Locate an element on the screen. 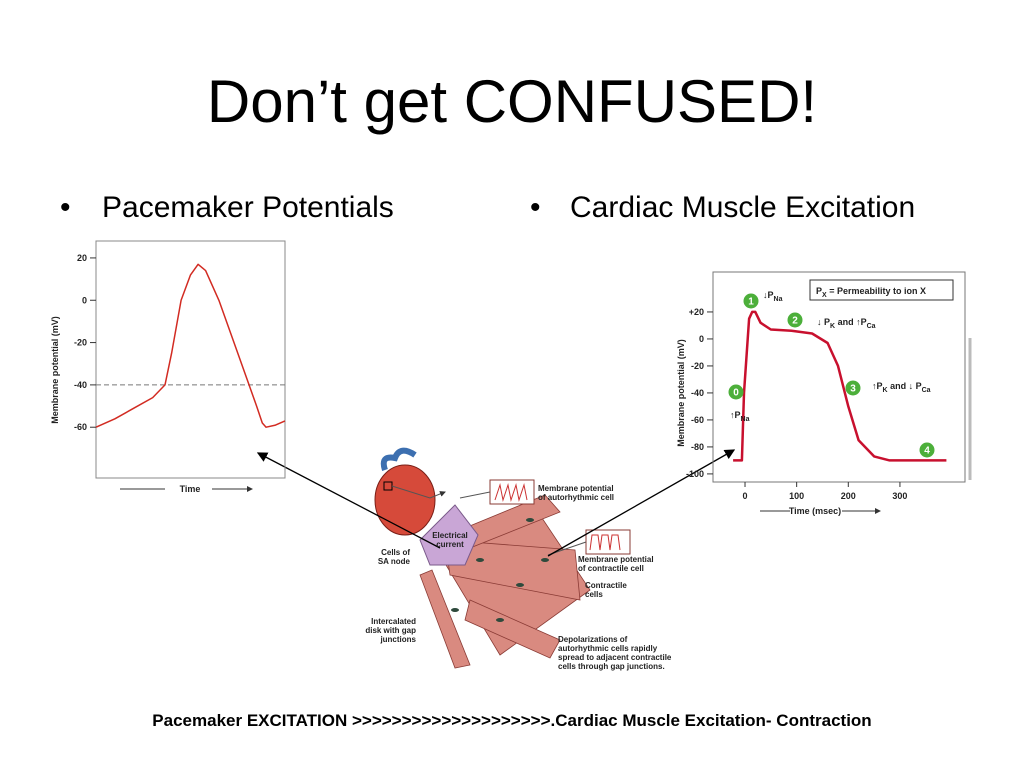  x-axis-label: Time (msec) is located at coordinates (815, 511).